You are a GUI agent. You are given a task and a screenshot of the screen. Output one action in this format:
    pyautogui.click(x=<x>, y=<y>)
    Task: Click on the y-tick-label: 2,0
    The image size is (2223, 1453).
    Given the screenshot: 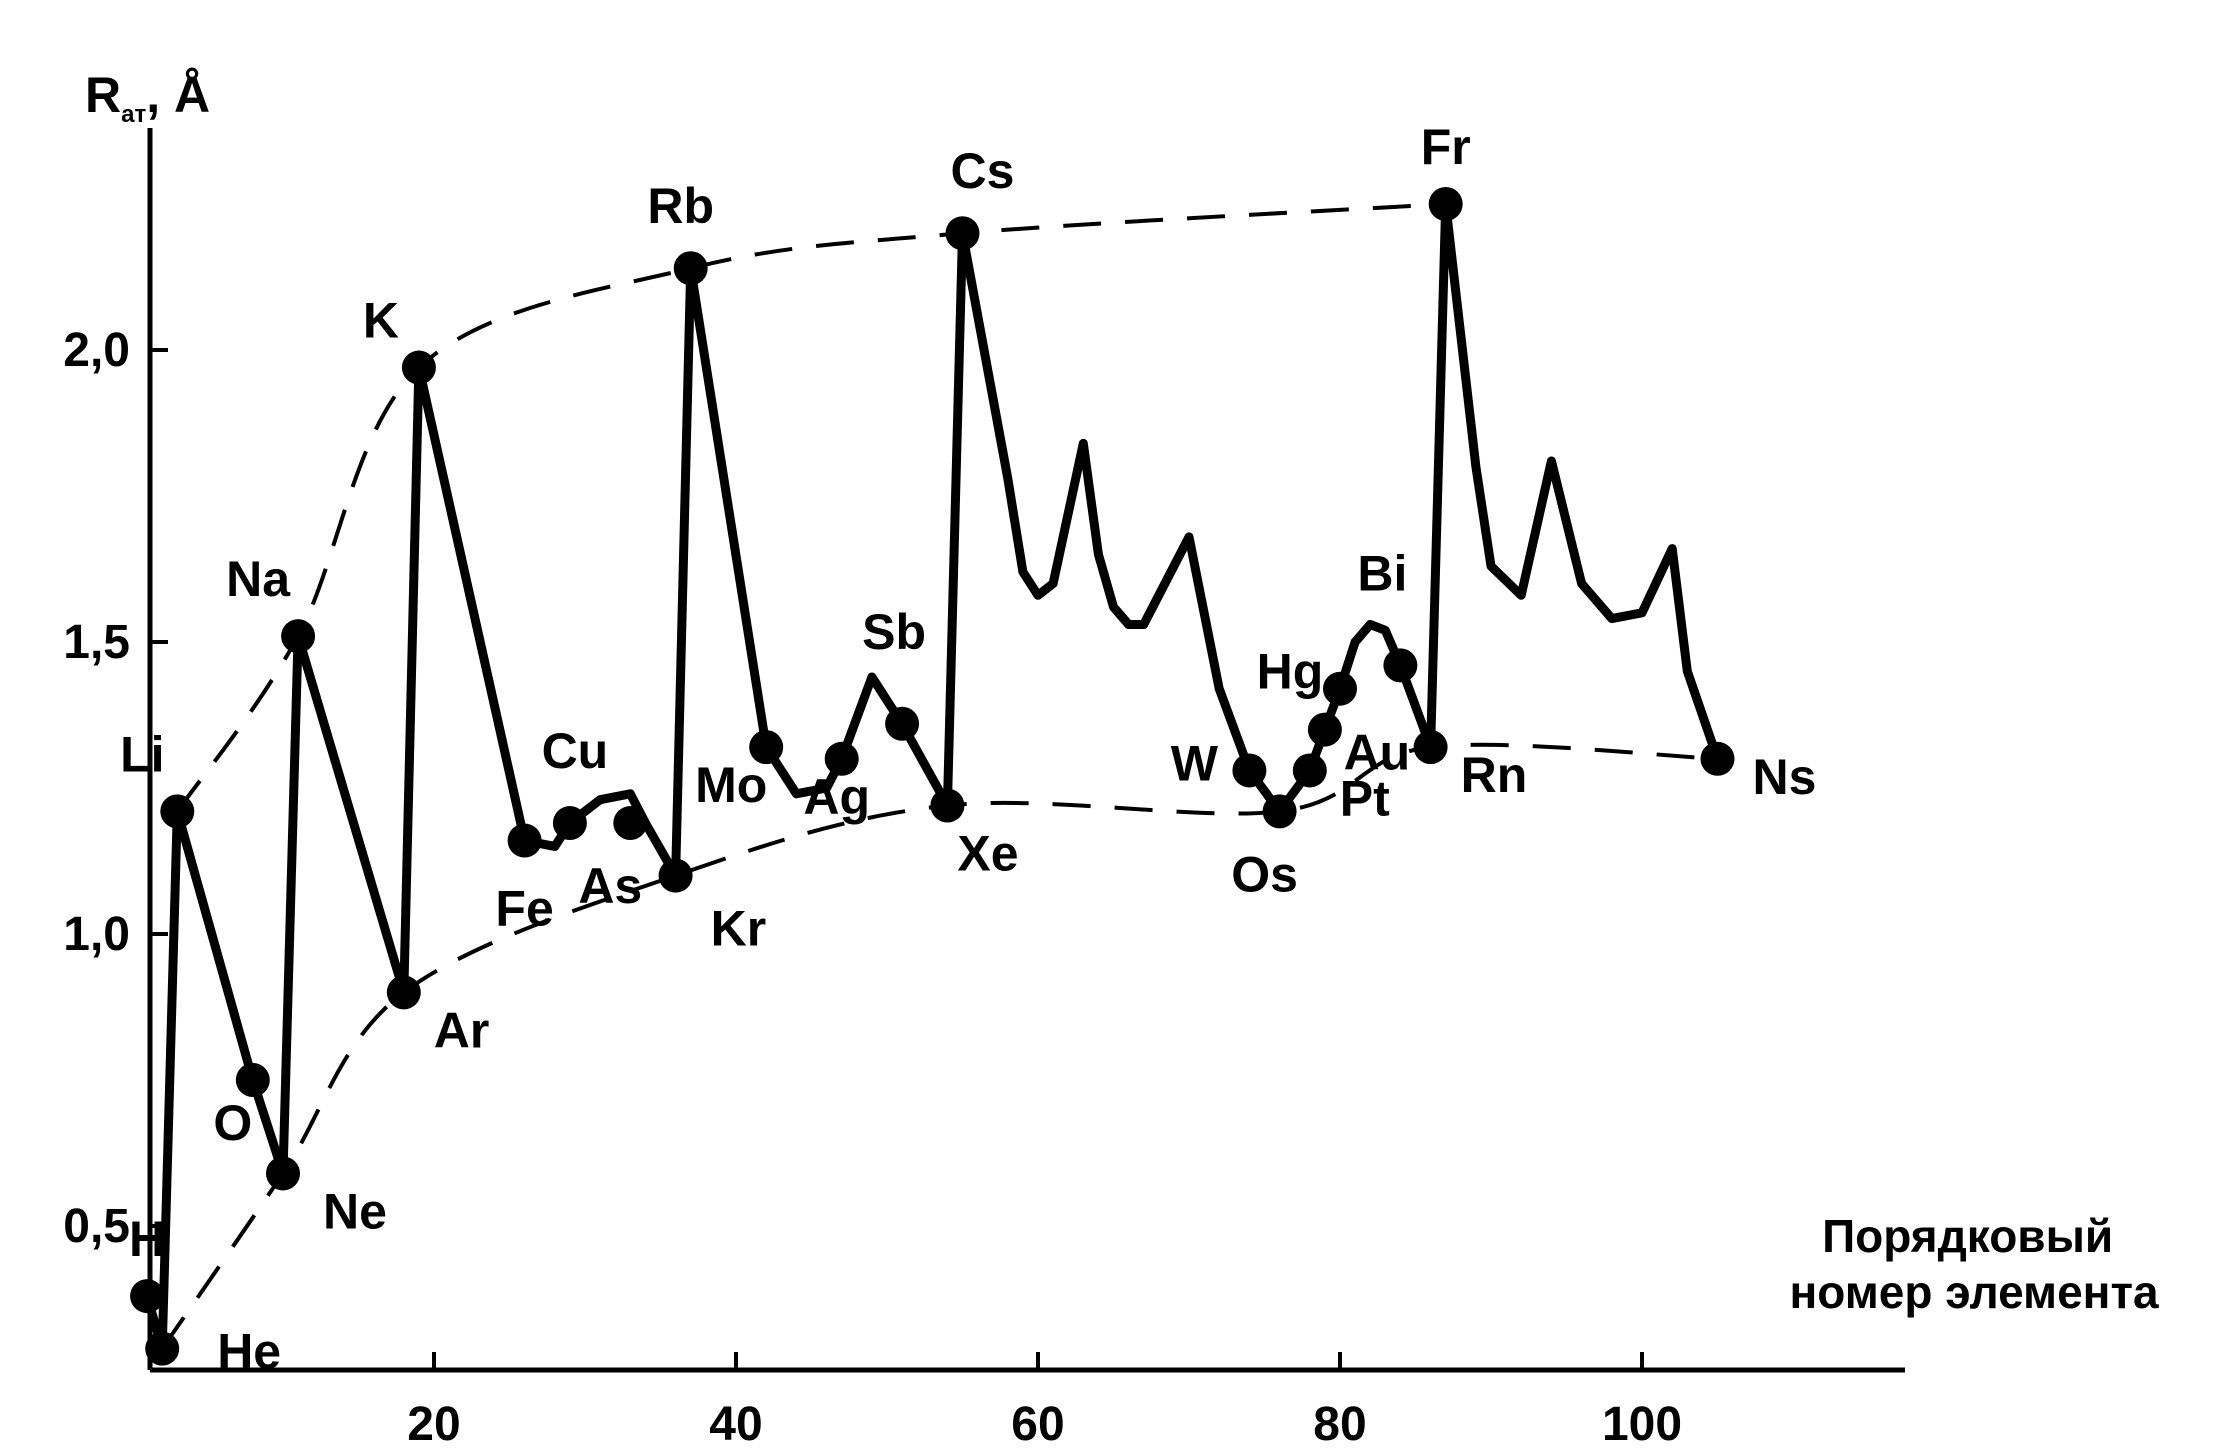 What is the action you would take?
    pyautogui.click(x=96, y=350)
    